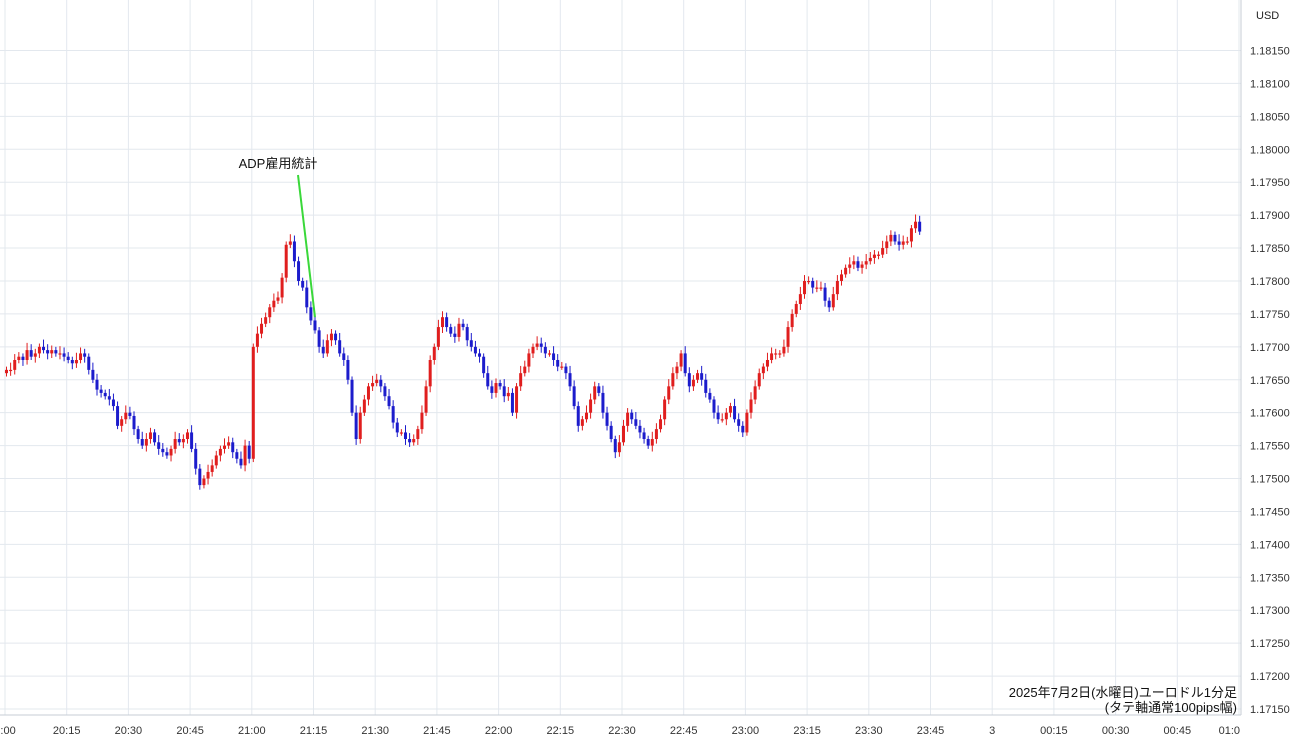  Describe the element at coordinates (252, 731) in the screenshot. I see `x-tick-label: 21:00` at that location.